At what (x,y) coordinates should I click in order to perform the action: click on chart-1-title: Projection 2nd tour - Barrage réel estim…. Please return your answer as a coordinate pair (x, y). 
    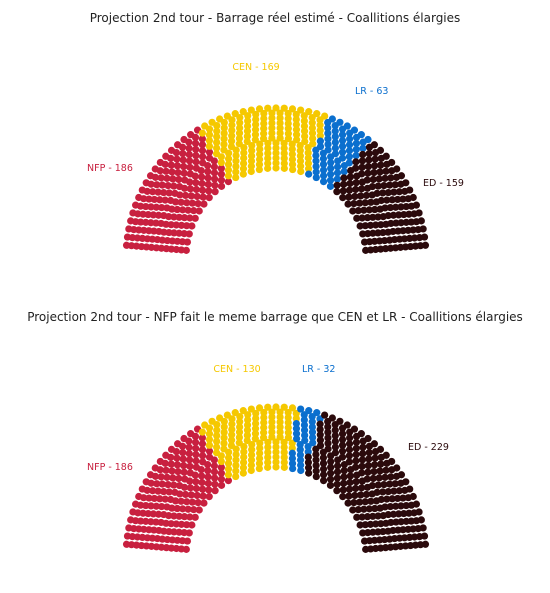
    Looking at the image, I should click on (275, 18).